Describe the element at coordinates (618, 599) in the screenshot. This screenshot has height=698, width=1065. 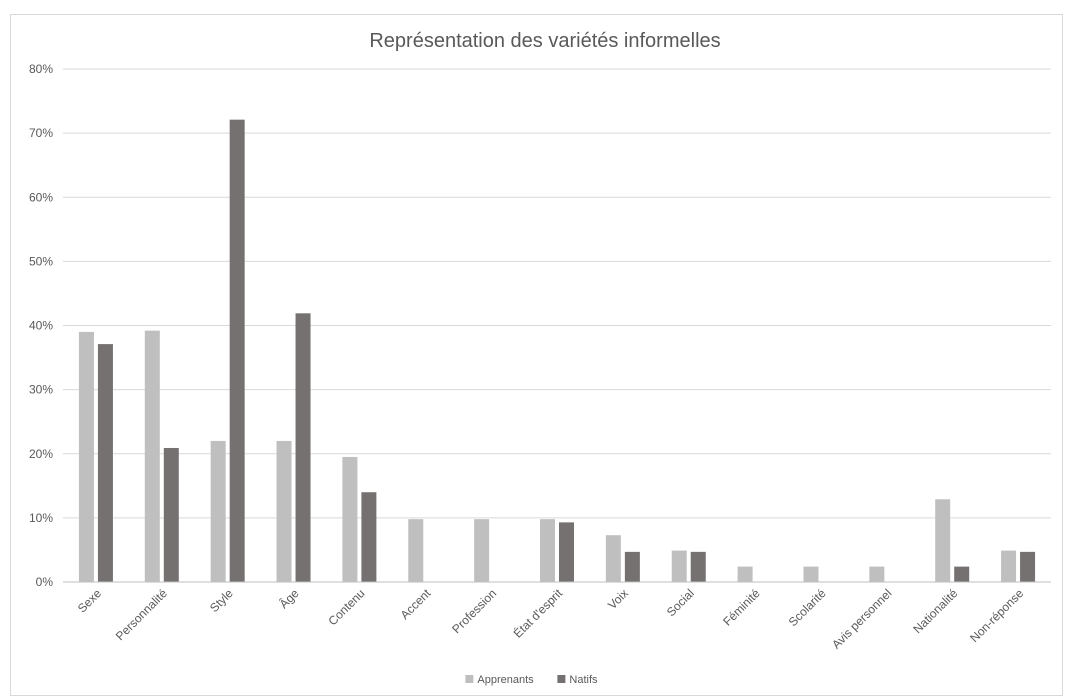
I see `x-tick-label: Voix` at that location.